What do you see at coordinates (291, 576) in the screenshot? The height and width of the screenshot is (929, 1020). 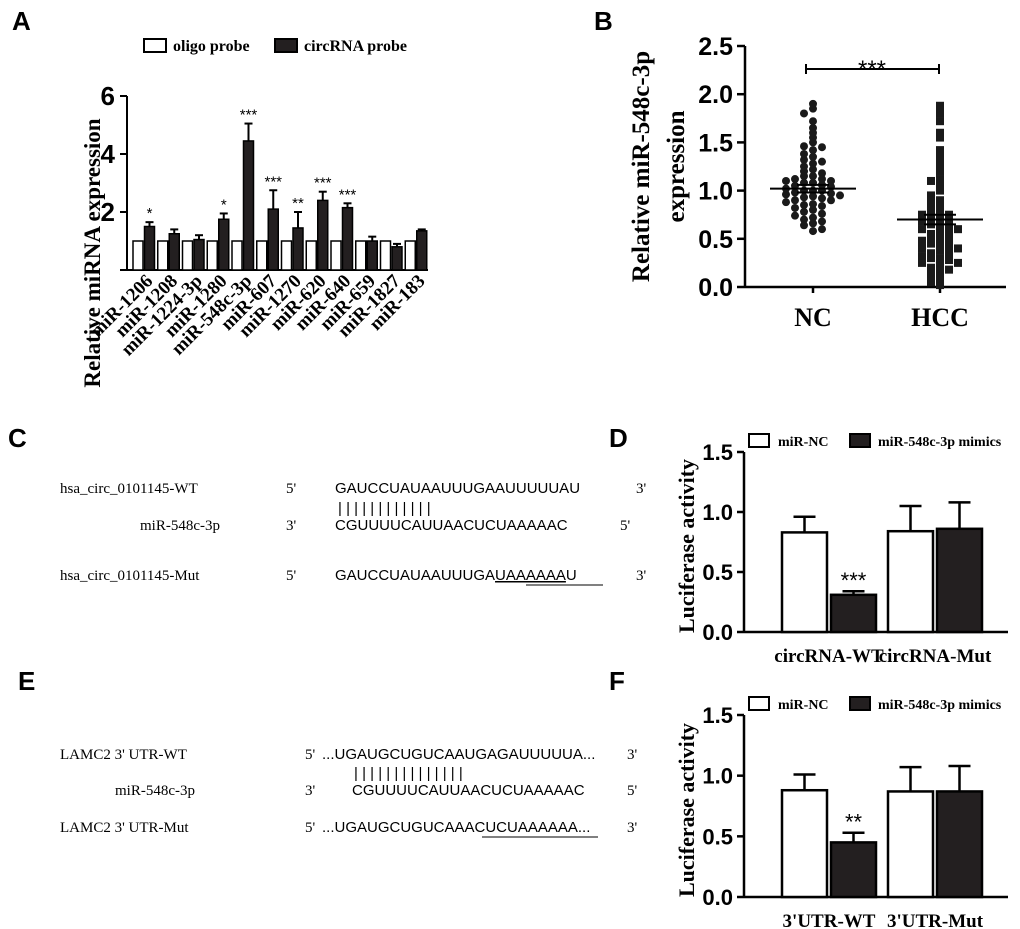 I see `c-mut-5prime: 5'` at bounding box center [291, 576].